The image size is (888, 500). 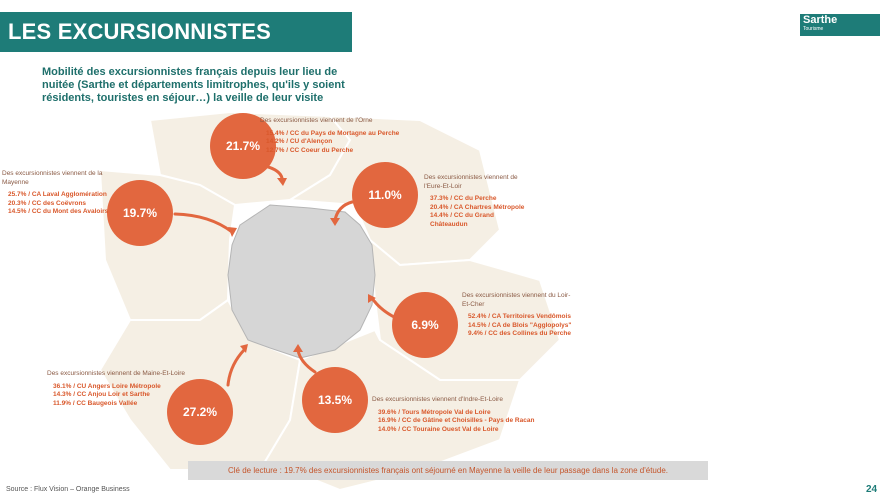 I want to click on region-line: 9.4% / CC des Collines du Perche, so click(x=519, y=333).